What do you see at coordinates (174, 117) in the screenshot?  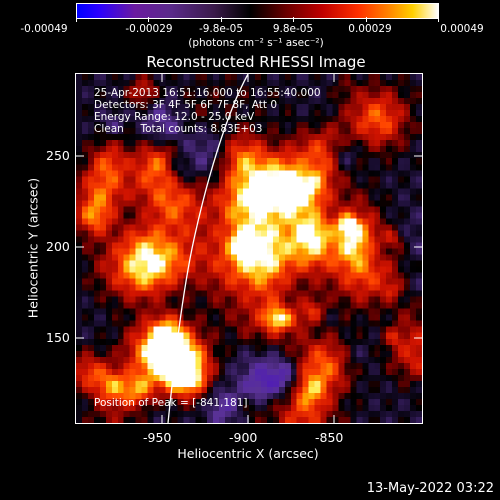 I see `info-energy: Energy Range: 12.0 - 25.0 keV` at bounding box center [174, 117].